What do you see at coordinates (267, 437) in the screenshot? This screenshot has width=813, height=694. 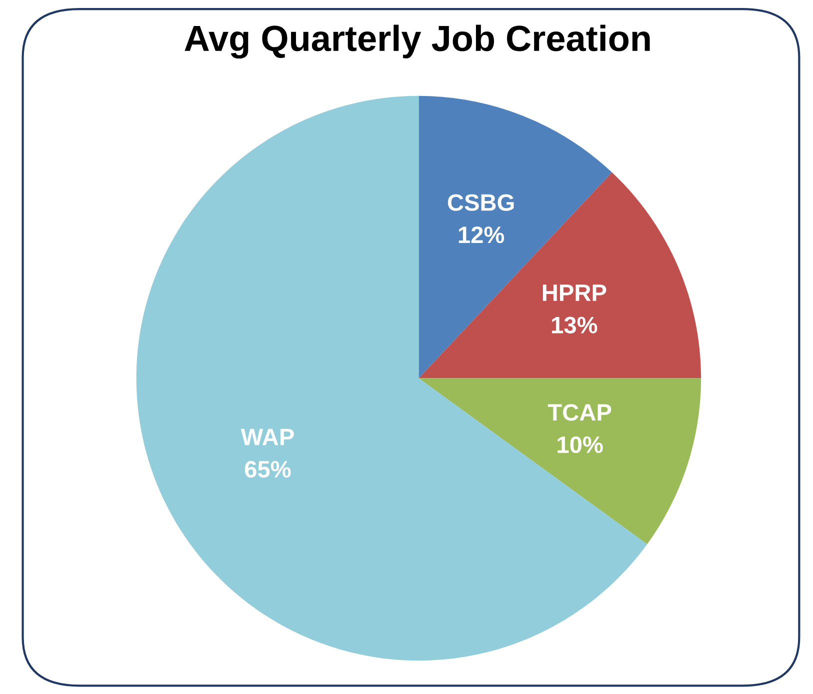 I see `slice-label: WAP` at bounding box center [267, 437].